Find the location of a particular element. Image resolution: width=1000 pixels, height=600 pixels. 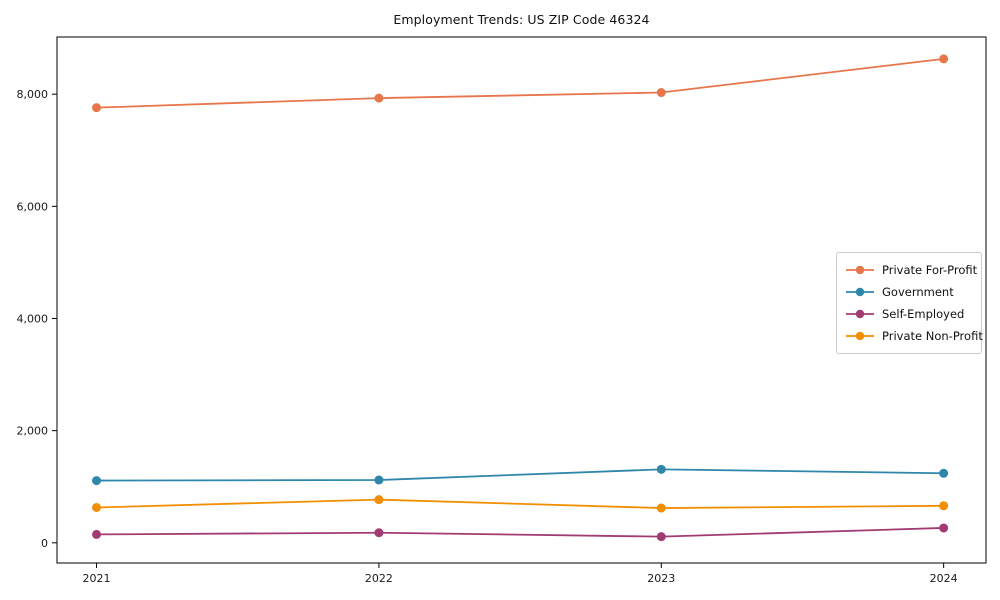

data-point-private-non-profit-2022 is located at coordinates (379, 500).